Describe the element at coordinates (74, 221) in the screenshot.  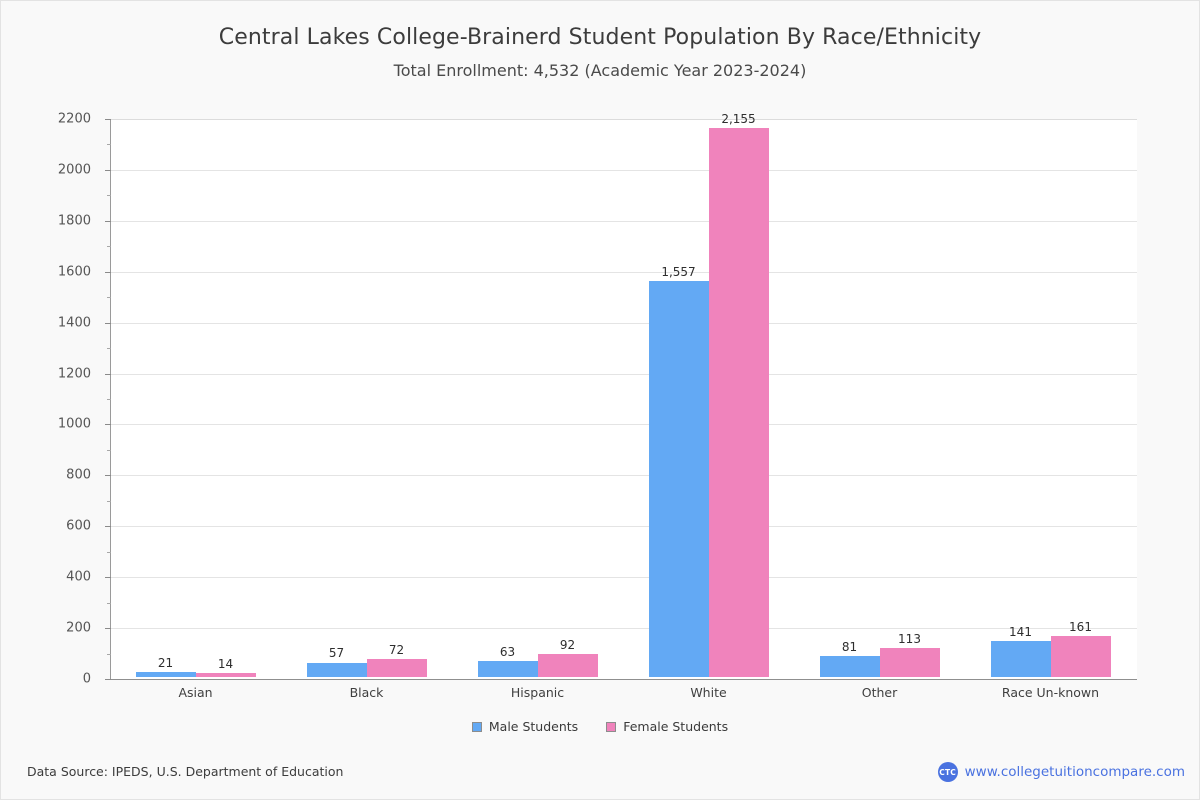
I see `y-axis-tick-label: 1800` at that location.